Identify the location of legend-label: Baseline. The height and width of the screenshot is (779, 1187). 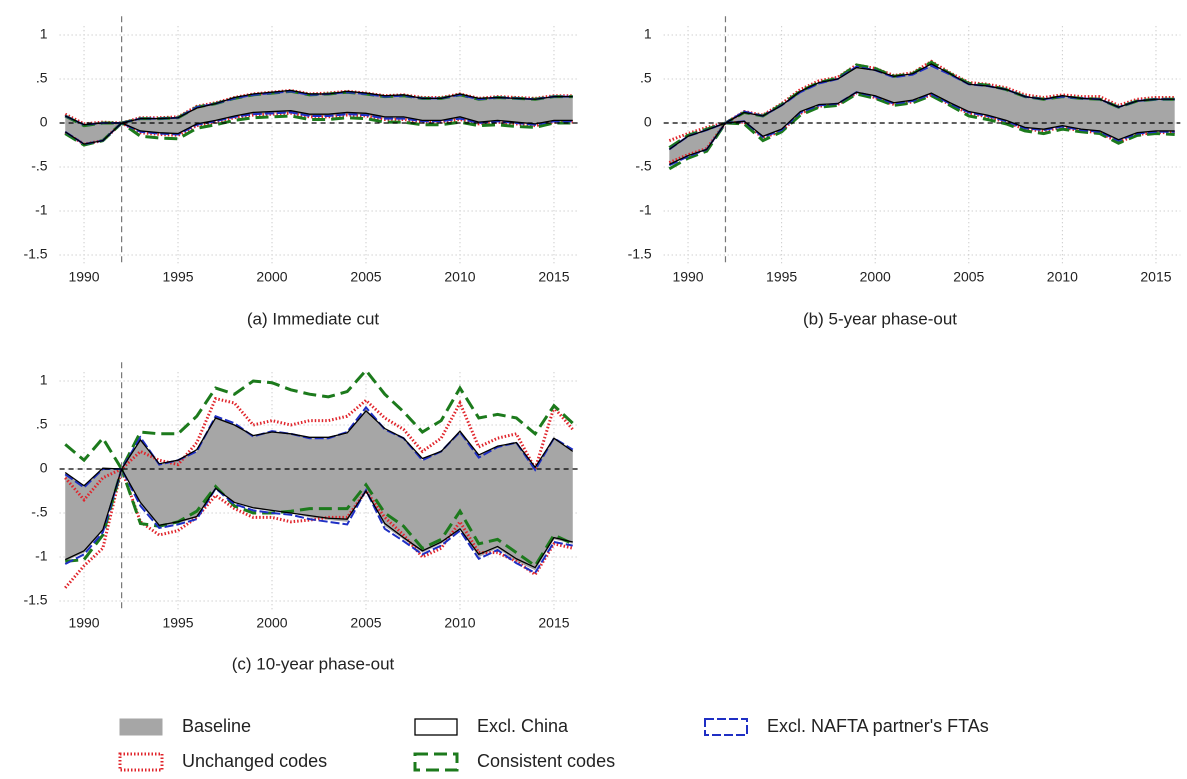
(216, 726).